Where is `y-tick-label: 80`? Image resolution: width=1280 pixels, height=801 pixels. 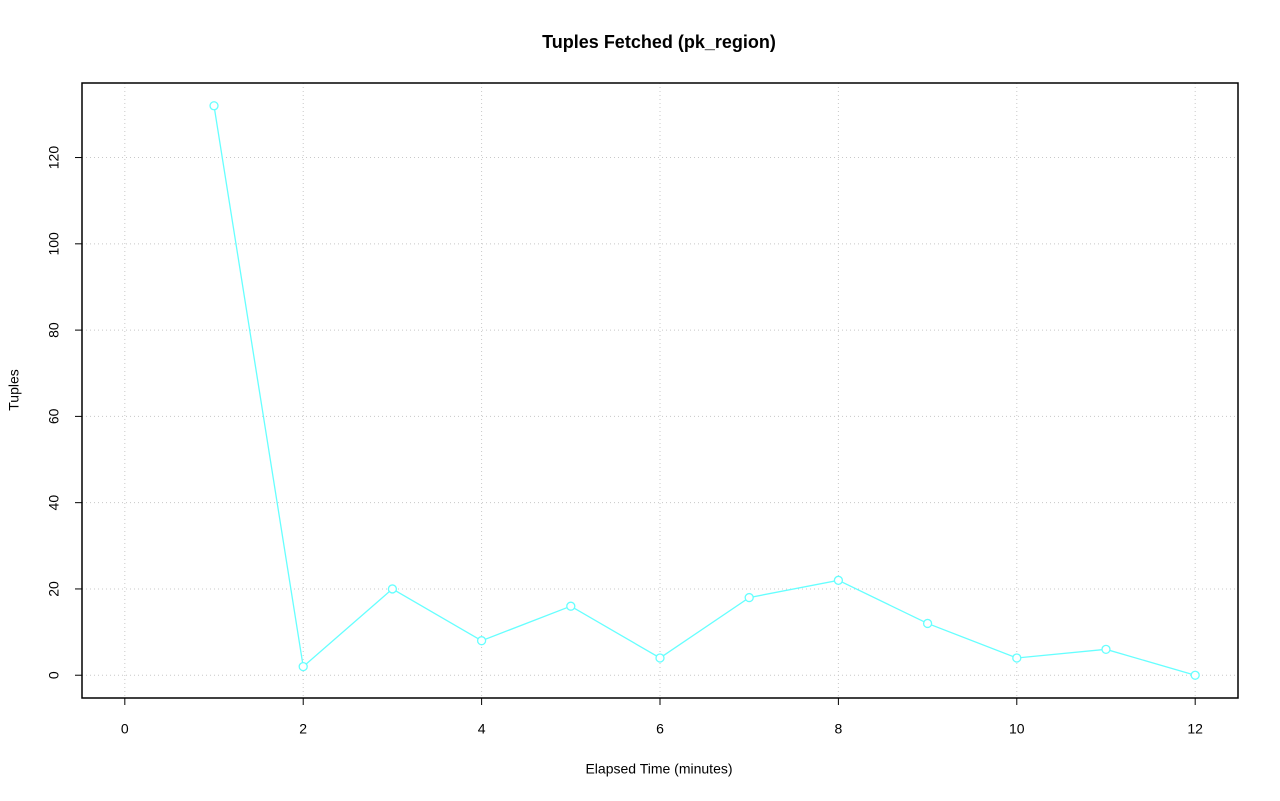
y-tick-label: 80 is located at coordinates (54, 330).